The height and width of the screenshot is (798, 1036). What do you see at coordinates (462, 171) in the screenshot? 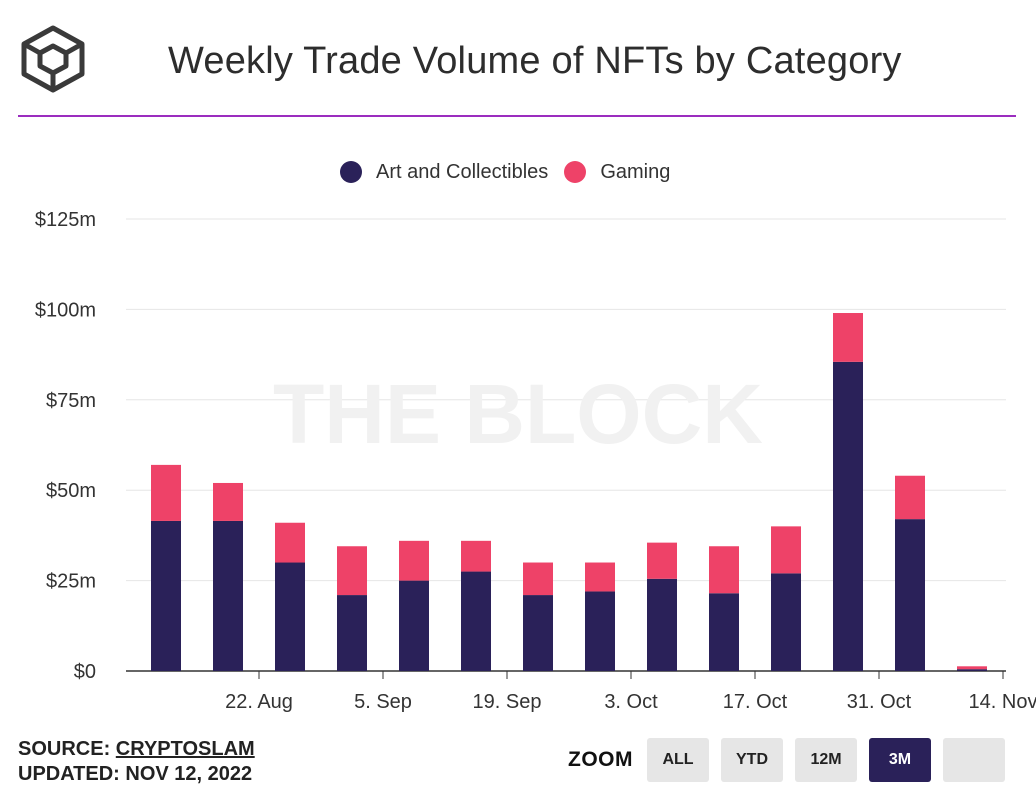
I see `legend-label-art: Art and Collectibles` at bounding box center [462, 171].